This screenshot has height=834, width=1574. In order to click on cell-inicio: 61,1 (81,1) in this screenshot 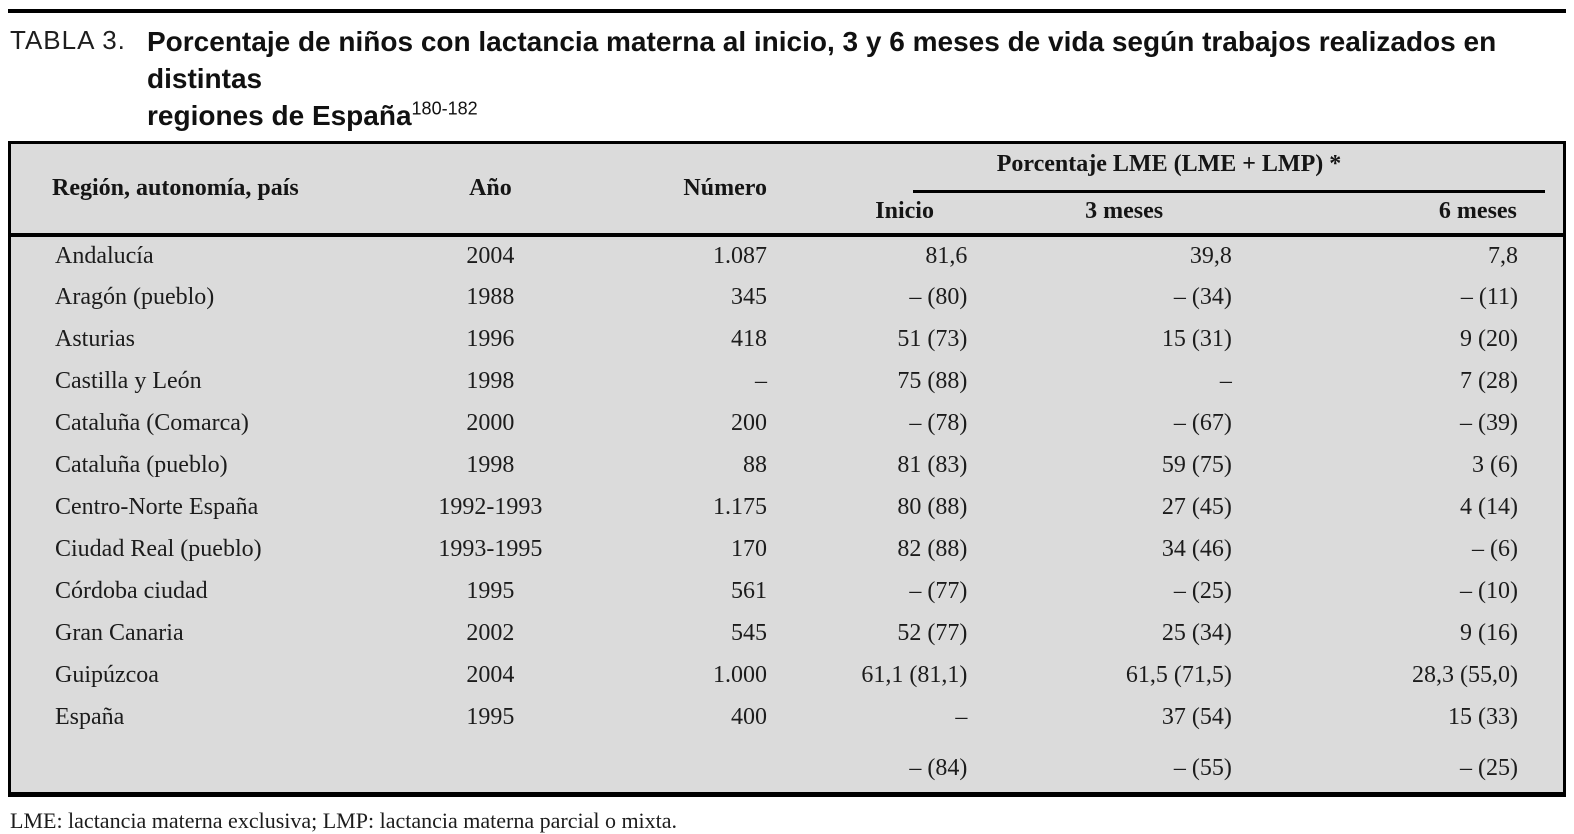, I will do `click(914, 675)`.